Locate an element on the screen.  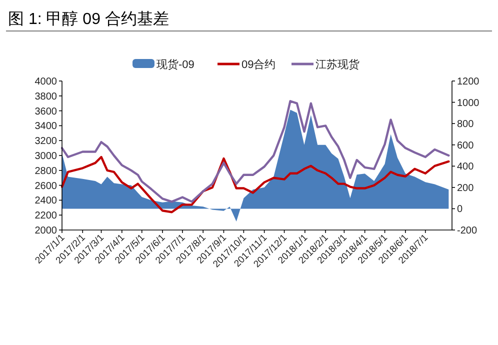
y-tick-label: 4000 is located at coordinates (46, 82).